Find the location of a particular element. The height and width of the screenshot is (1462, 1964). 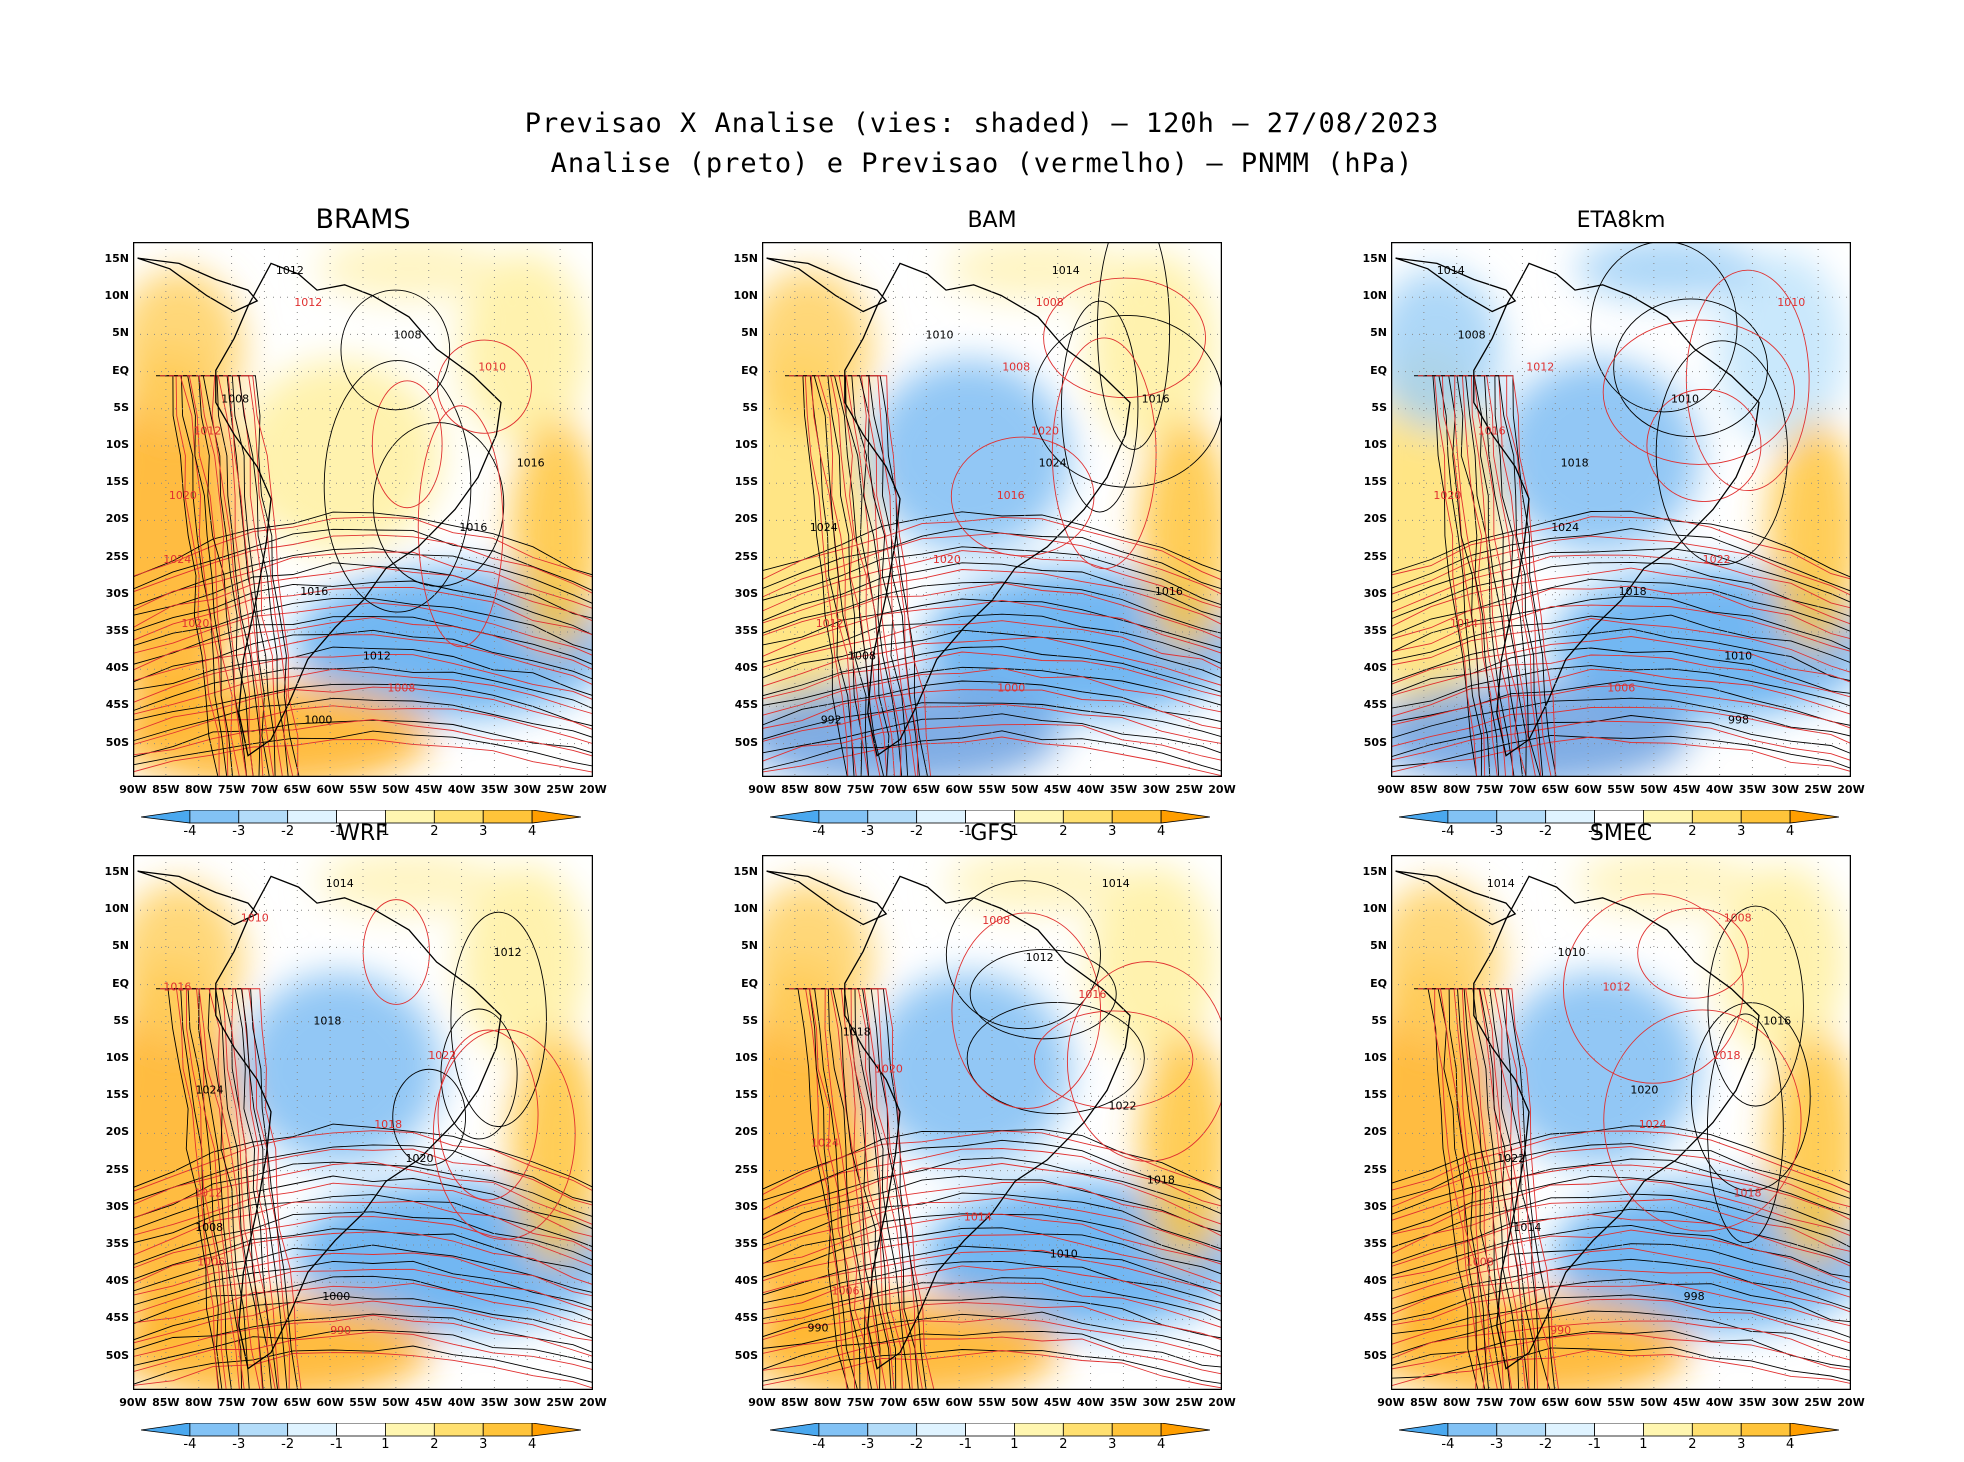

isobar-contours is located at coordinates (992, 1134).